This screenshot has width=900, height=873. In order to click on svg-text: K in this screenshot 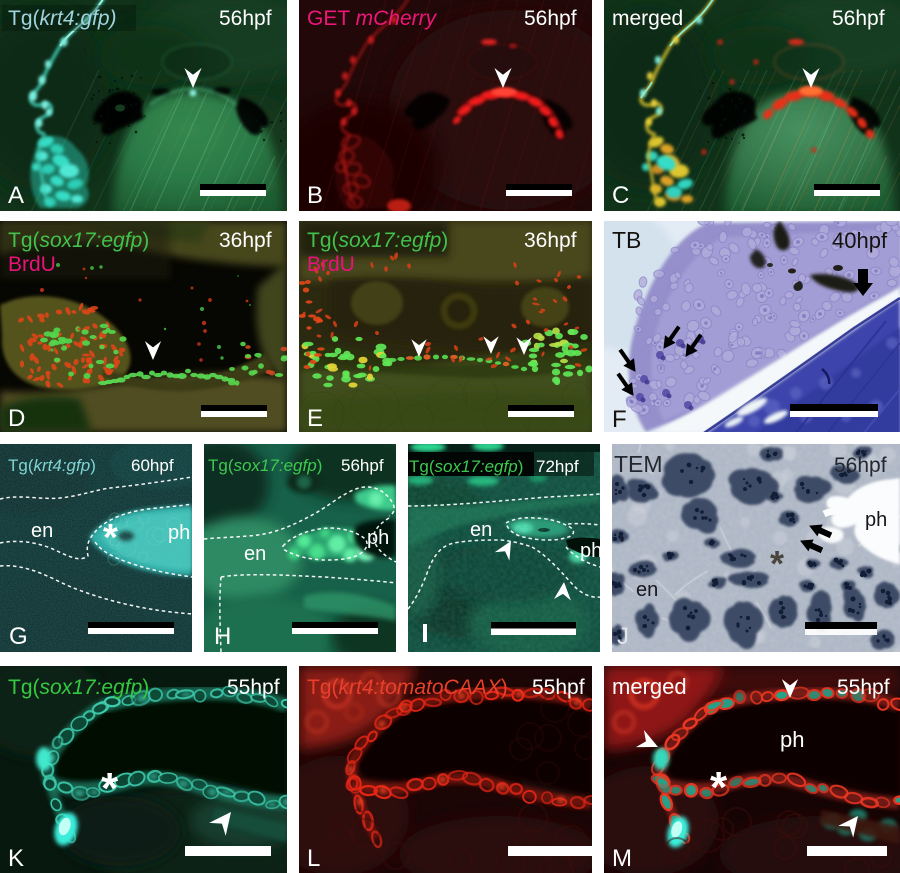, I will do `click(16, 858)`.